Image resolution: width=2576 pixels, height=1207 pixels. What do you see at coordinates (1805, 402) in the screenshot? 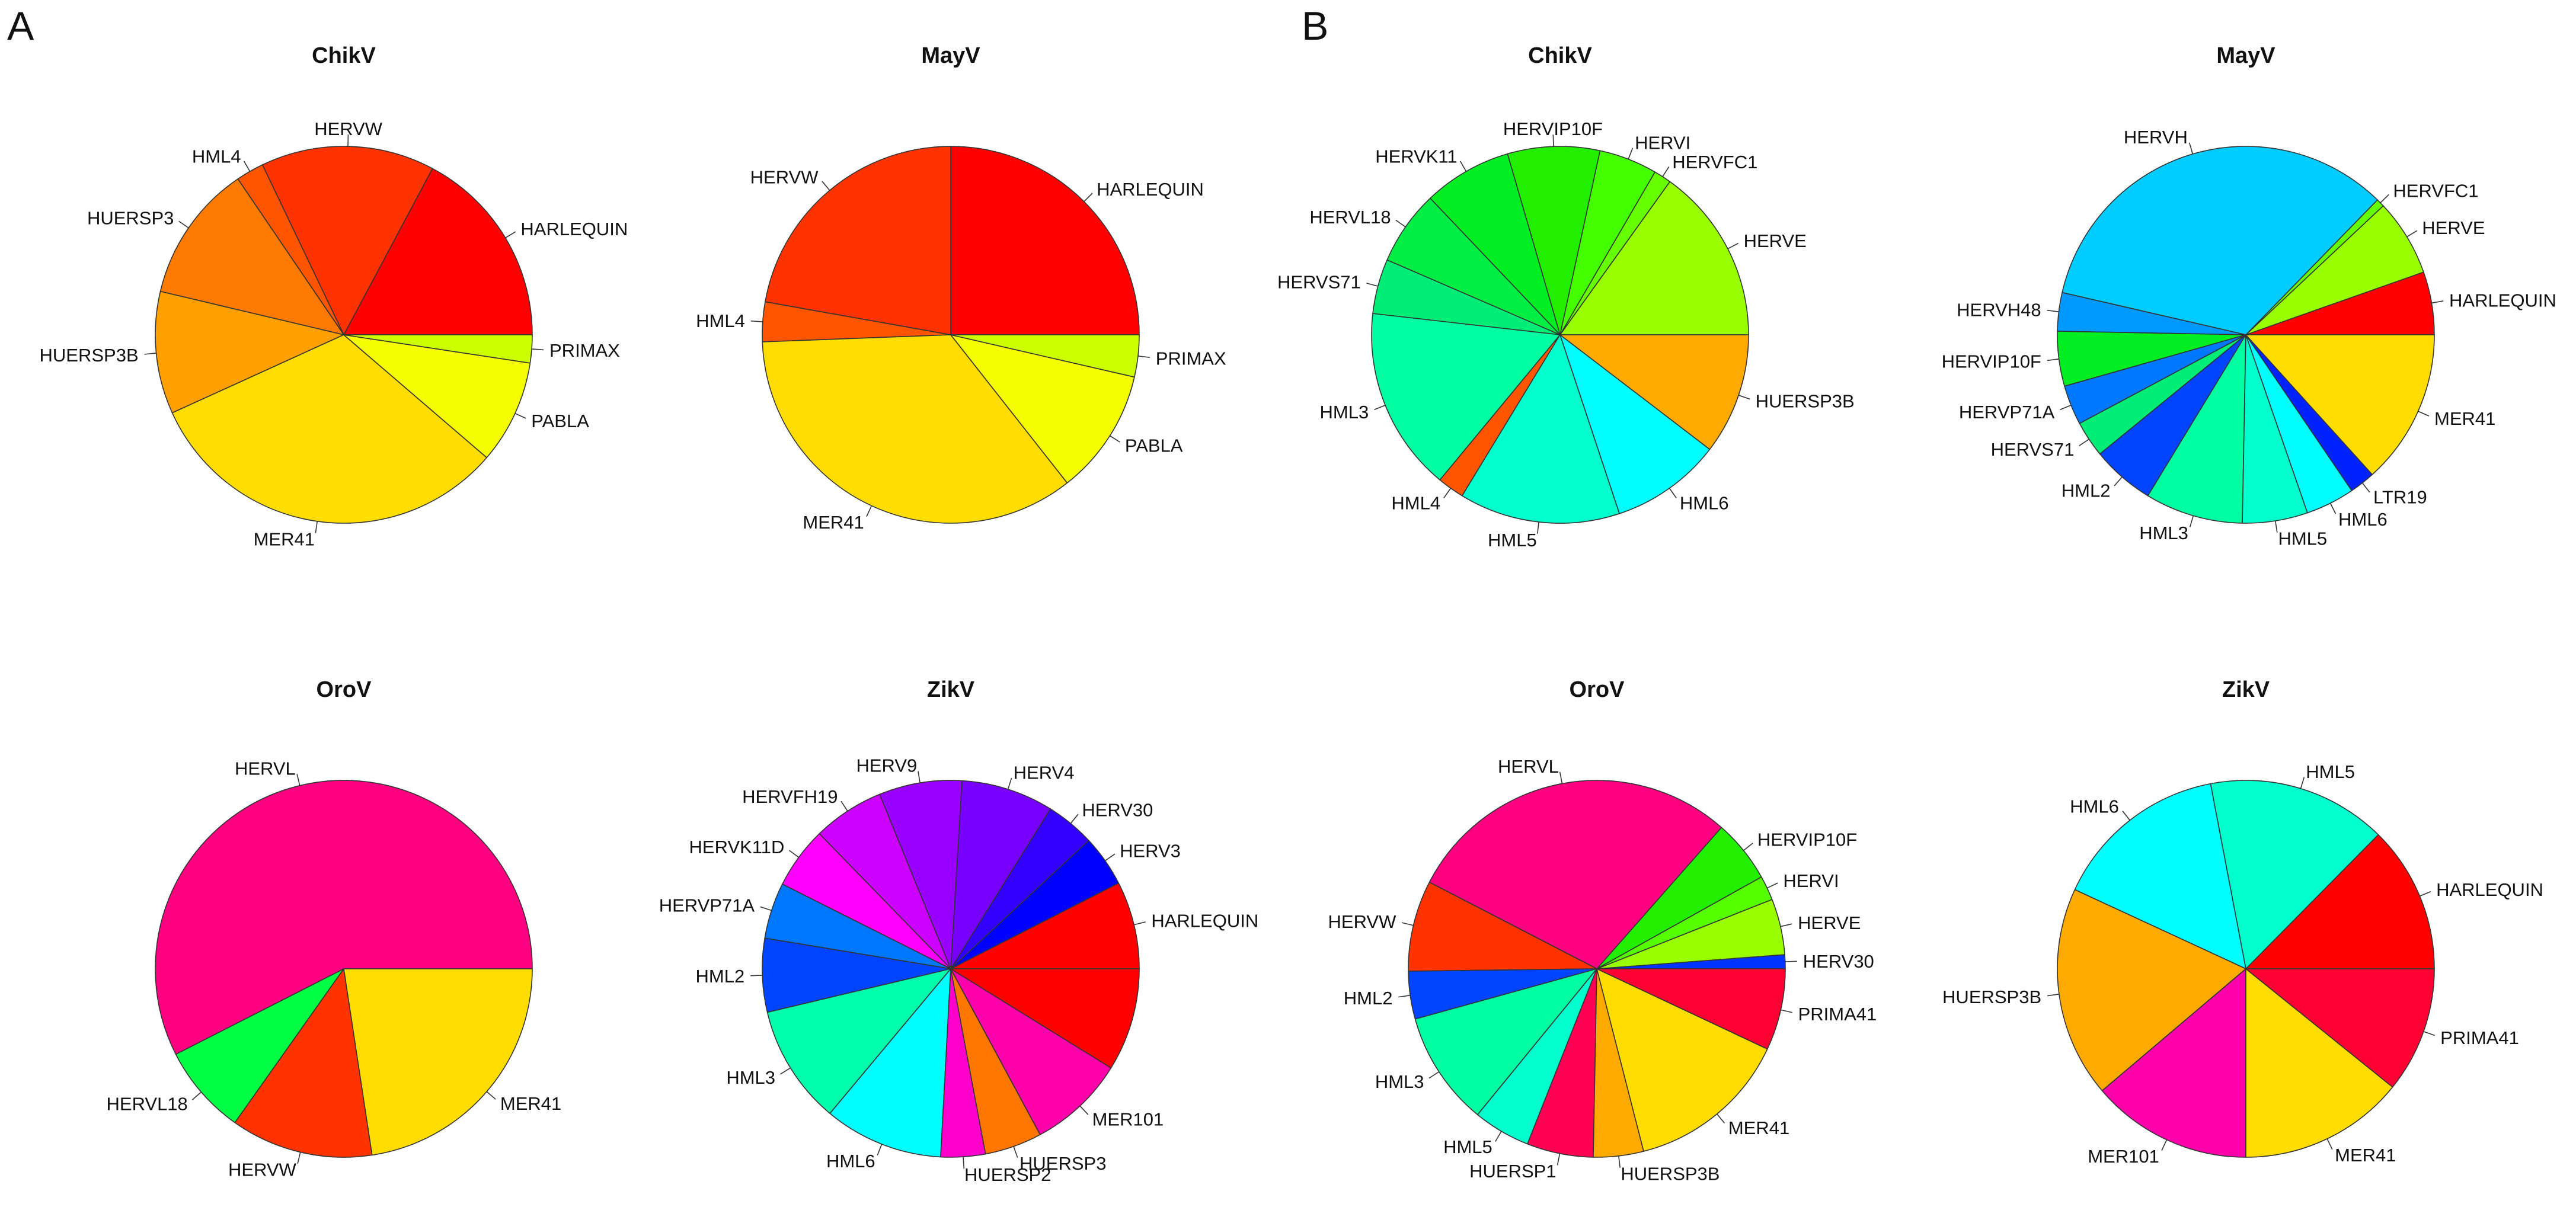
I see `slice-label: HUERSP3B` at bounding box center [1805, 402].